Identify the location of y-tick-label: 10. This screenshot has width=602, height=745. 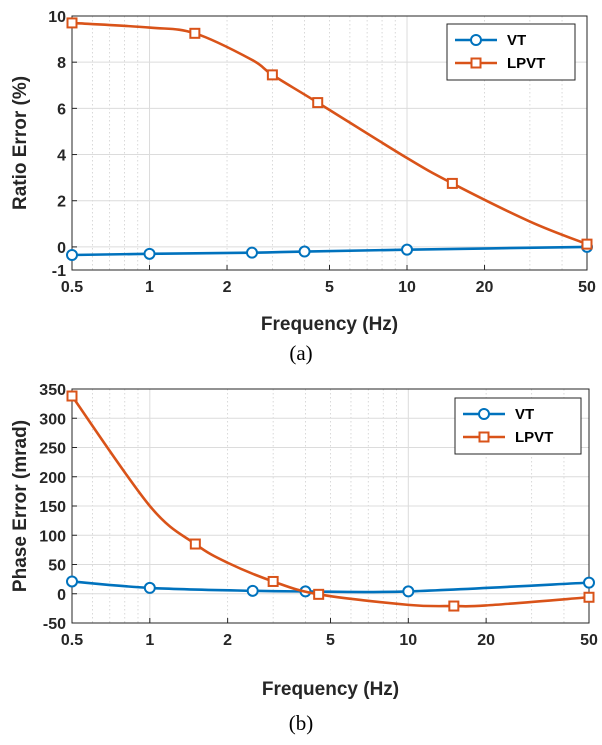
(57, 17).